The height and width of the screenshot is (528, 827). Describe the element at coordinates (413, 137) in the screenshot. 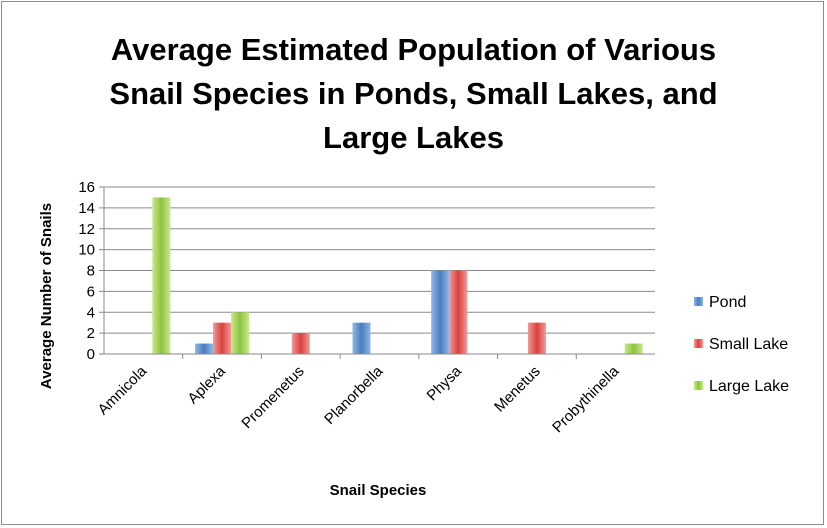

I see `chart-title-line-3: Large Lakes` at that location.